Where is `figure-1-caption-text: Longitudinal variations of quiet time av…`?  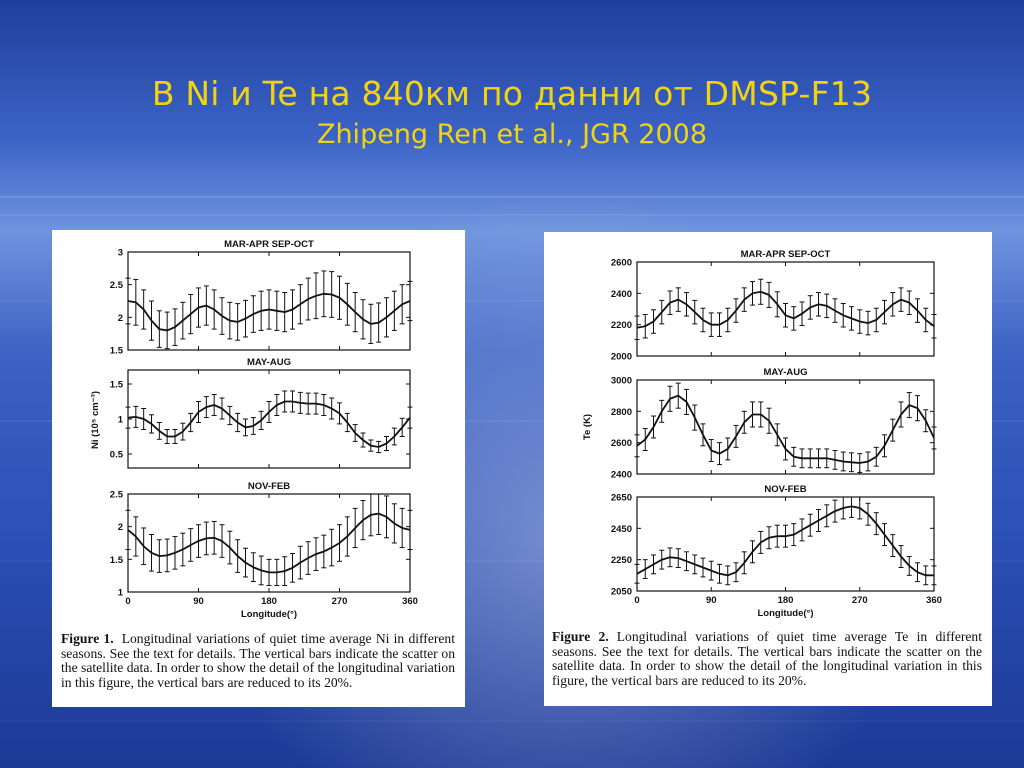
figure-1-caption-text: Longitudinal variations of quiet time av… is located at coordinates (258, 660).